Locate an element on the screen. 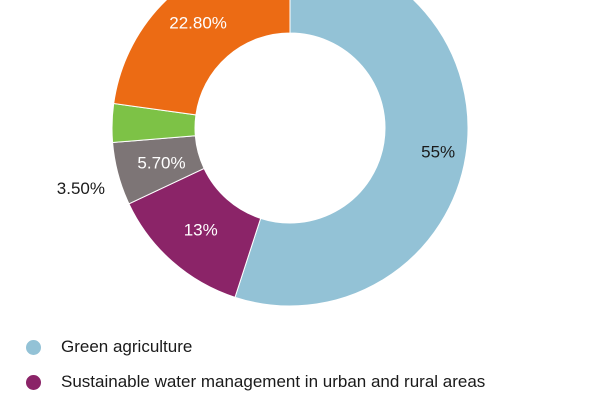 The height and width of the screenshot is (400, 600). data-label-green-agriculture: 55% is located at coordinates (438, 151).